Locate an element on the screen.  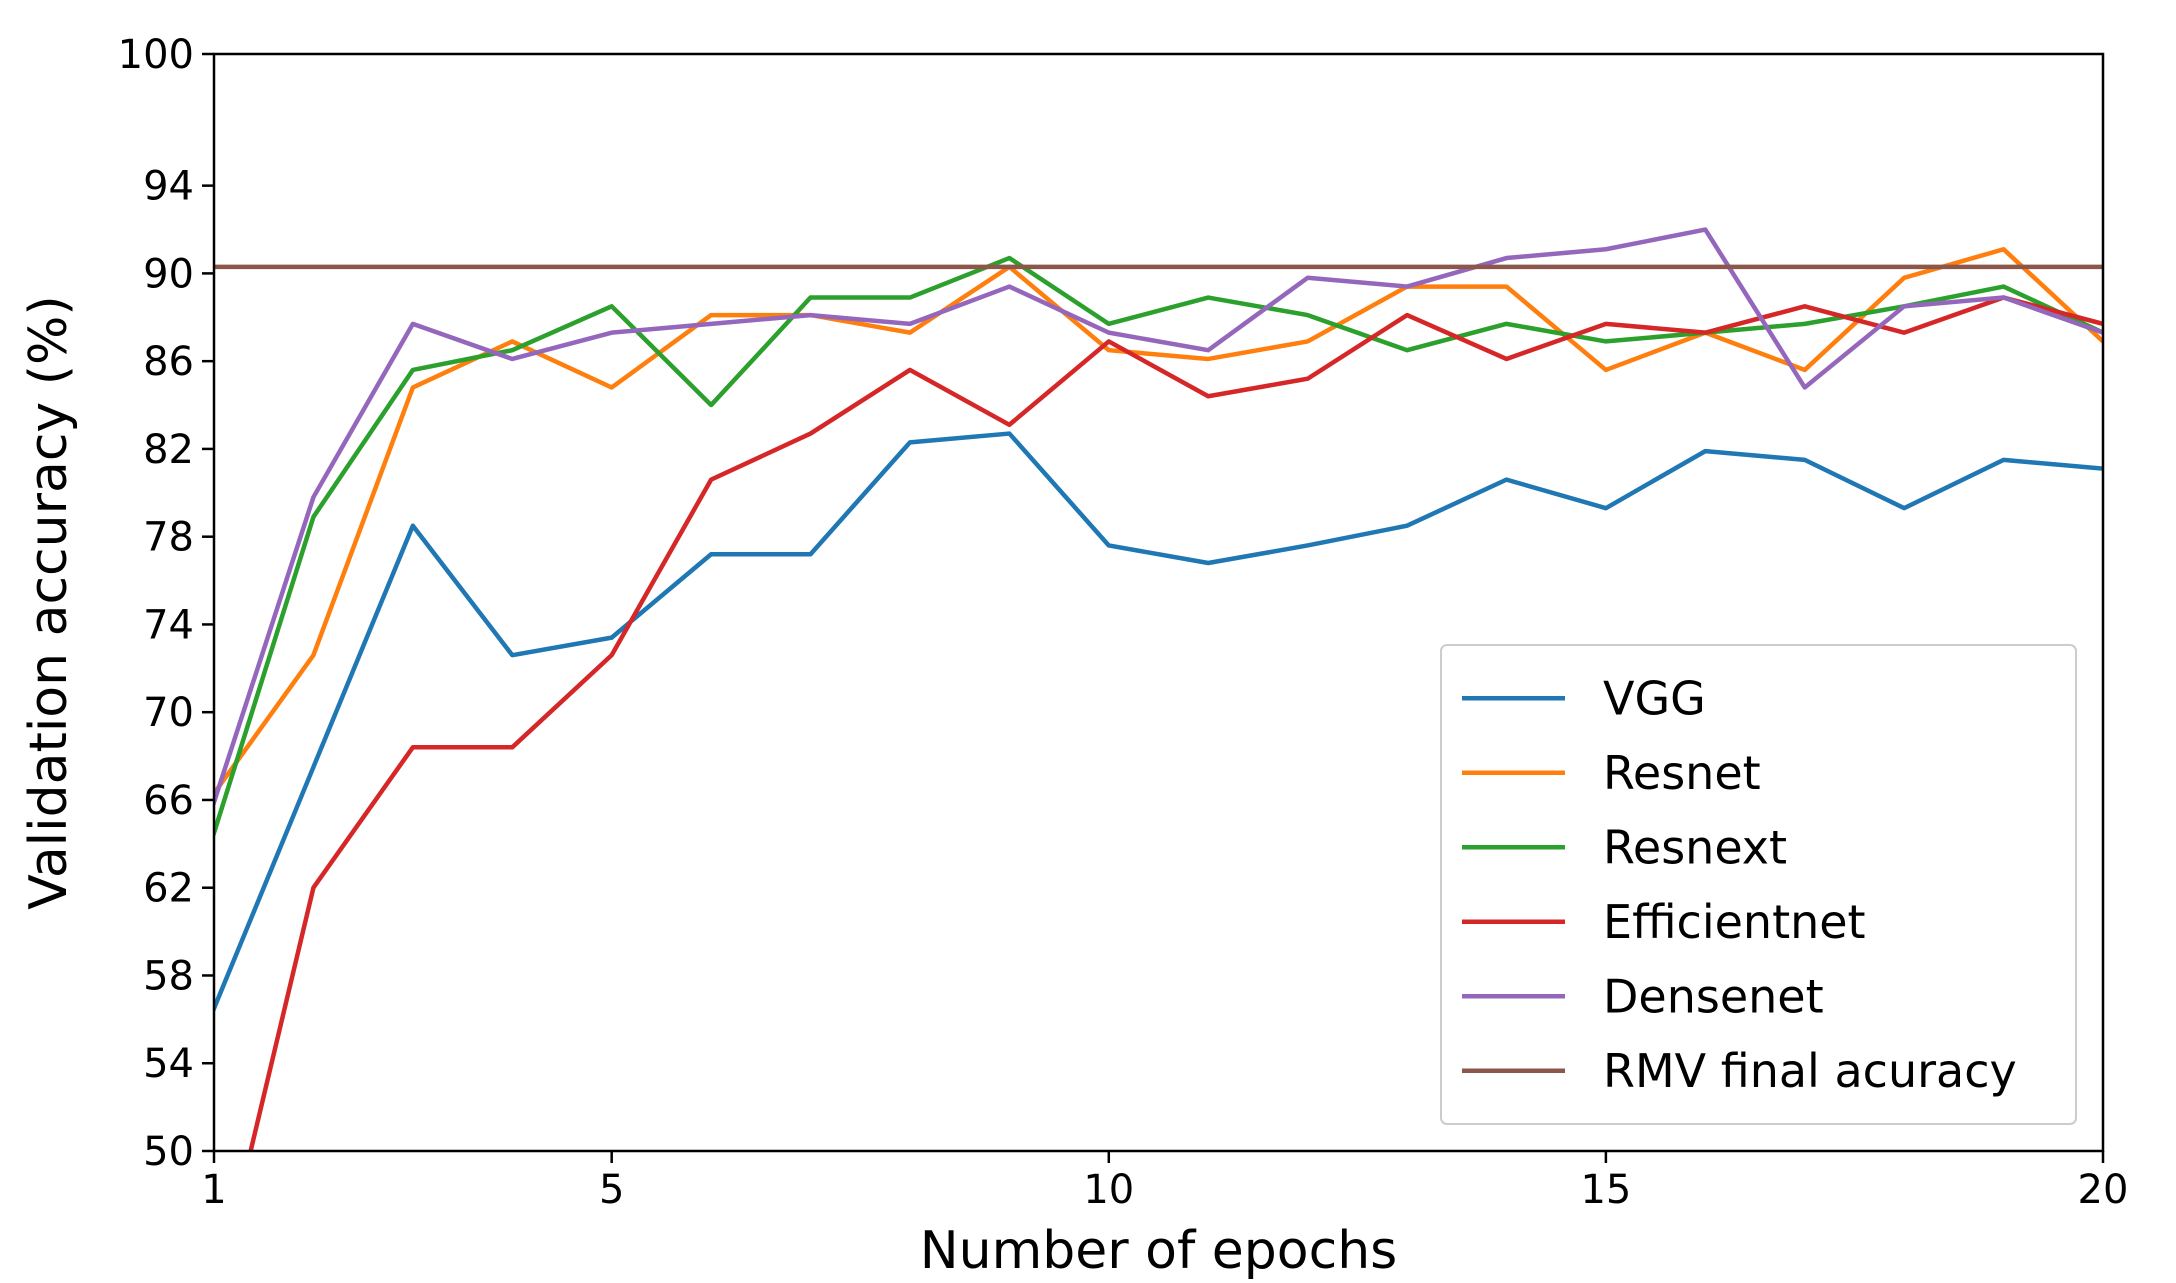
y-tick-label: 90 is located at coordinates (168, 274).